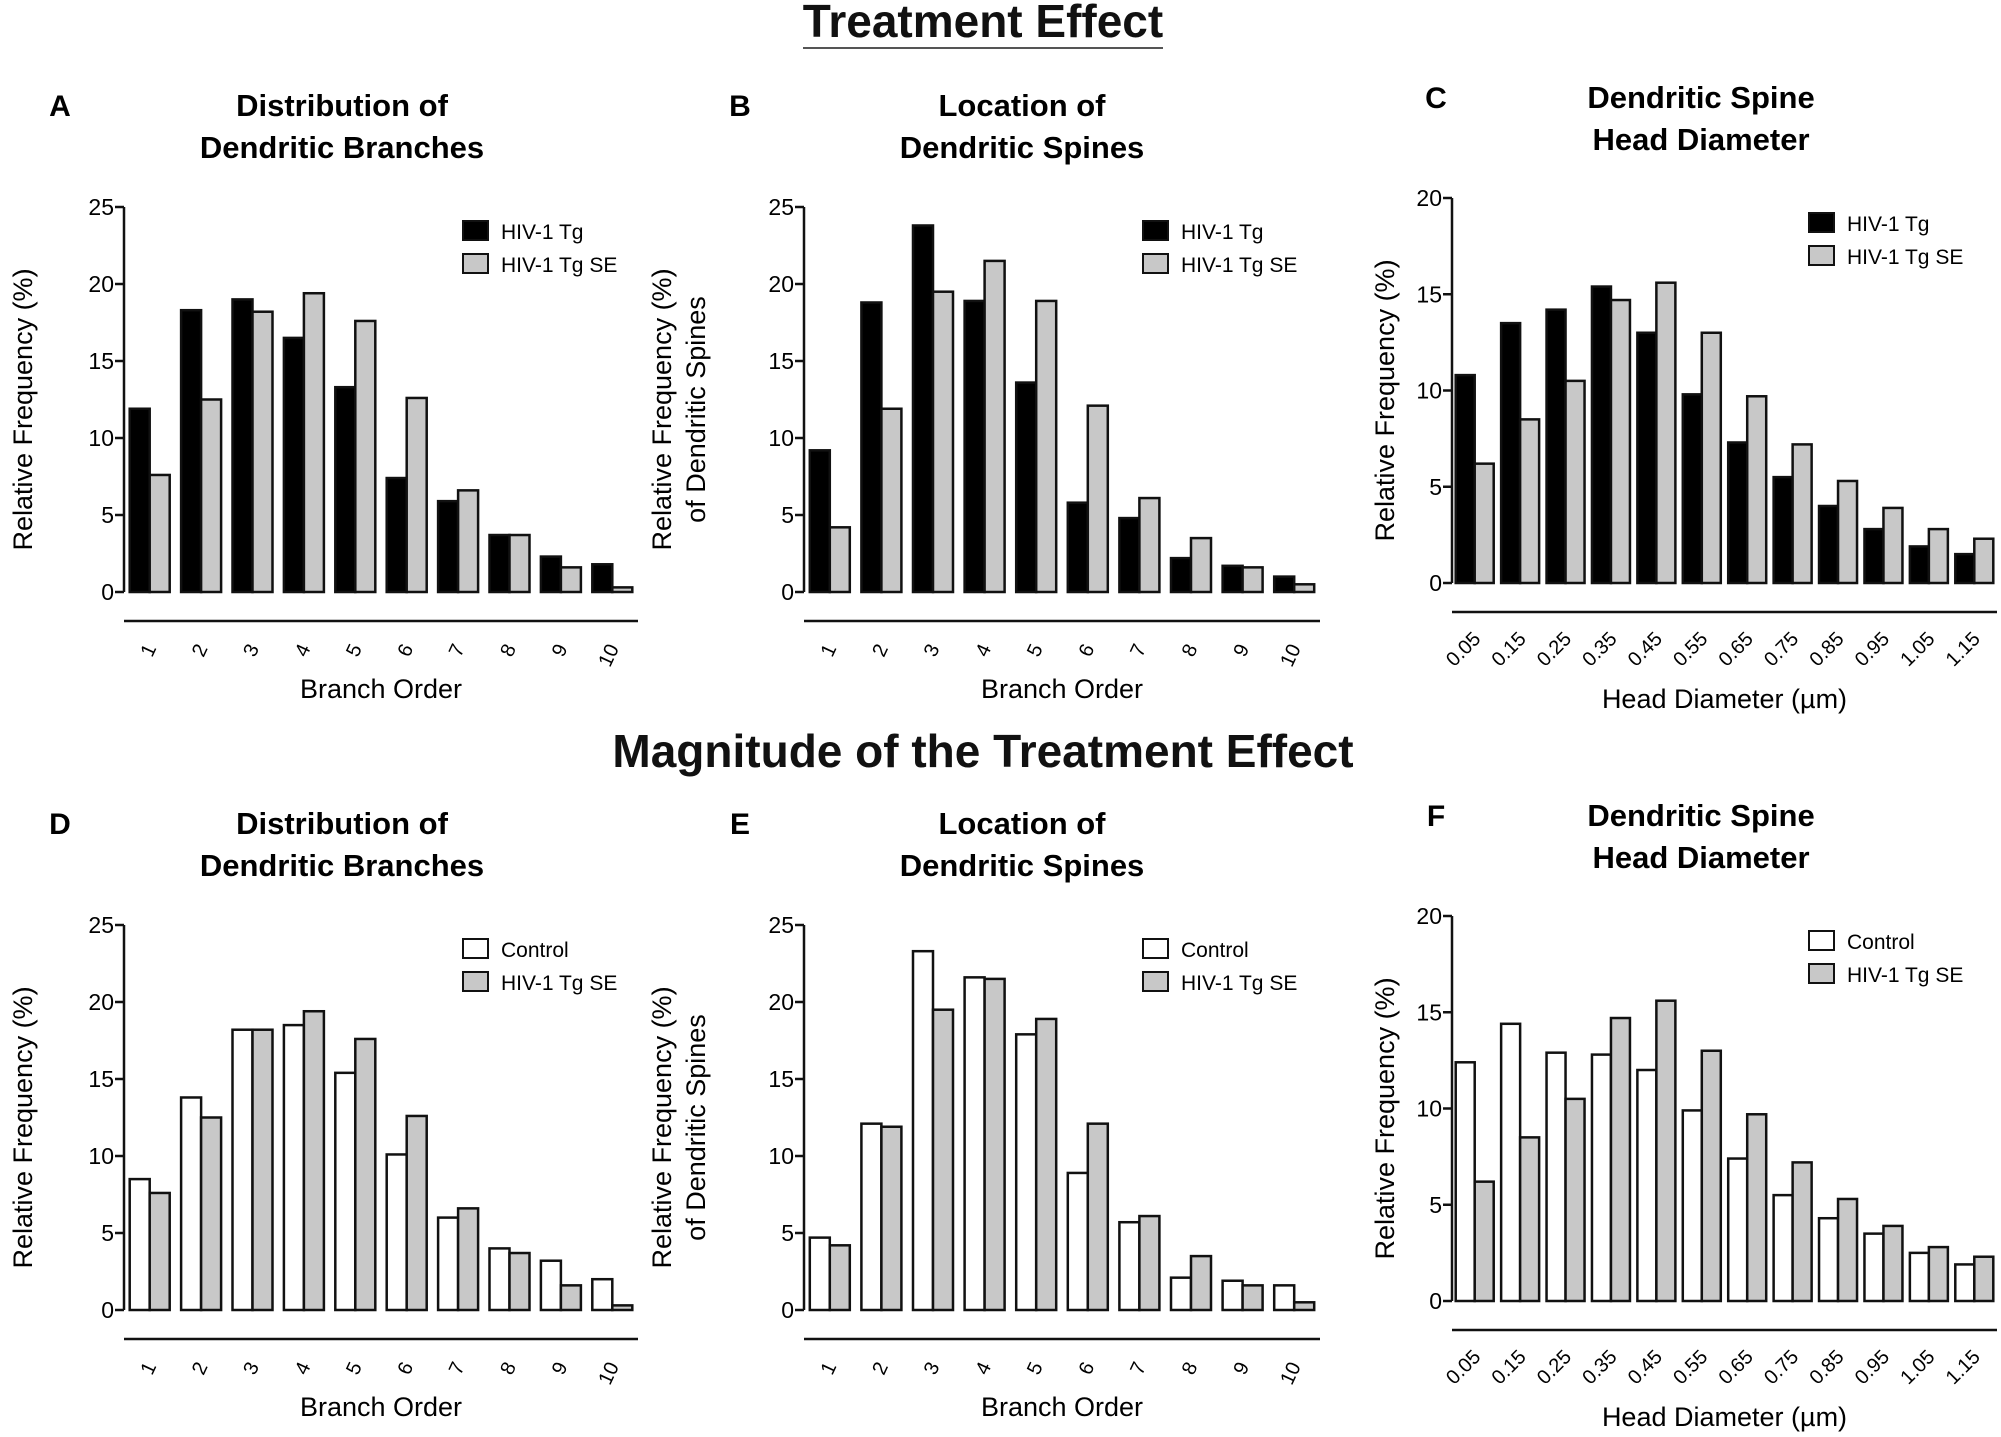 The height and width of the screenshot is (1437, 2001). I want to click on y-tick-label: 25, so click(781, 925).